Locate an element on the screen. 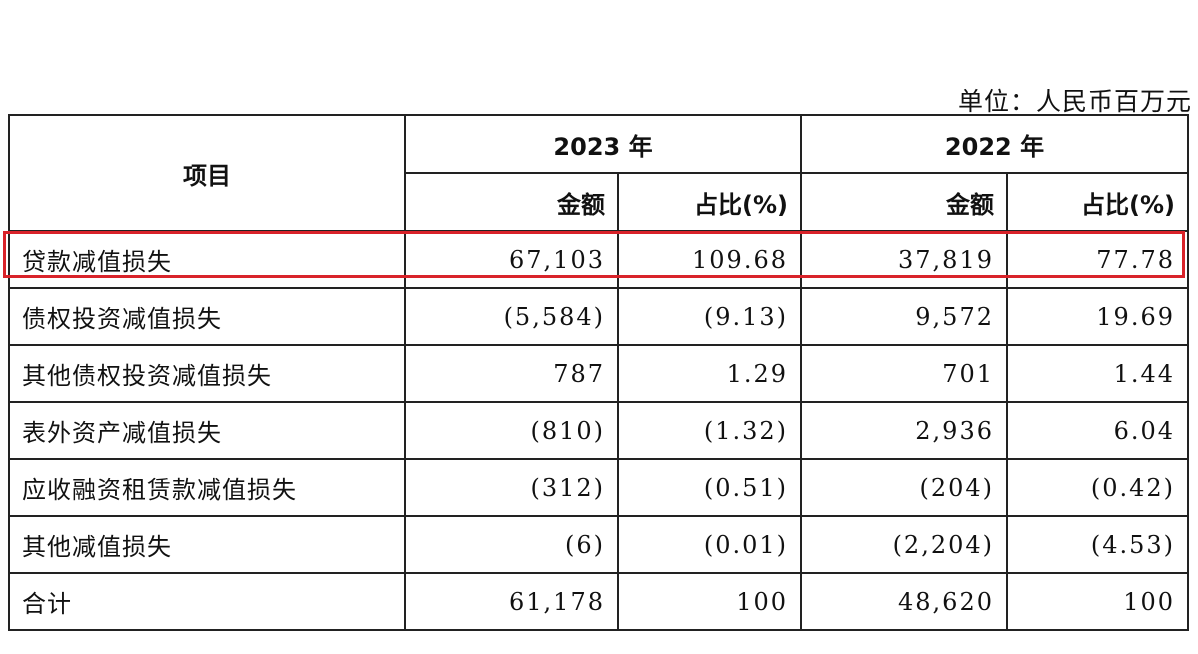 This screenshot has width=1198, height=654. header-amount-2022: 金额 is located at coordinates (904, 202).